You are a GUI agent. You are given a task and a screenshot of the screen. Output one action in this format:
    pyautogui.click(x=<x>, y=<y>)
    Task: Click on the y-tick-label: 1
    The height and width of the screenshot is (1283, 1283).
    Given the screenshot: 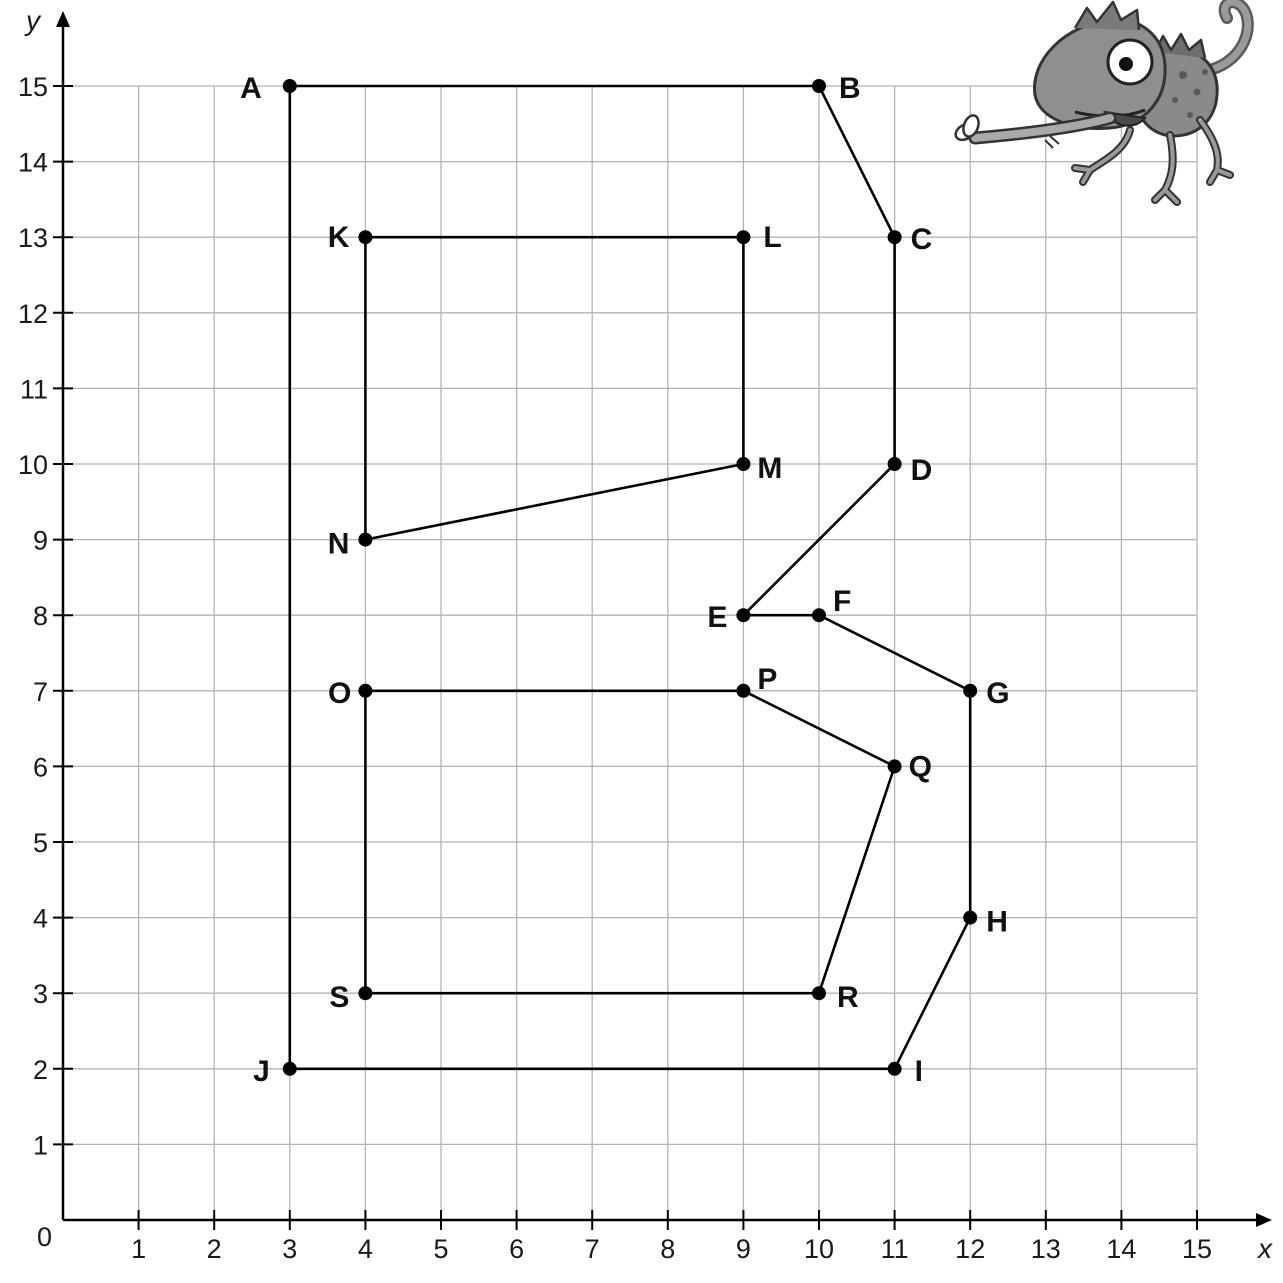 What is the action you would take?
    pyautogui.click(x=40, y=1145)
    